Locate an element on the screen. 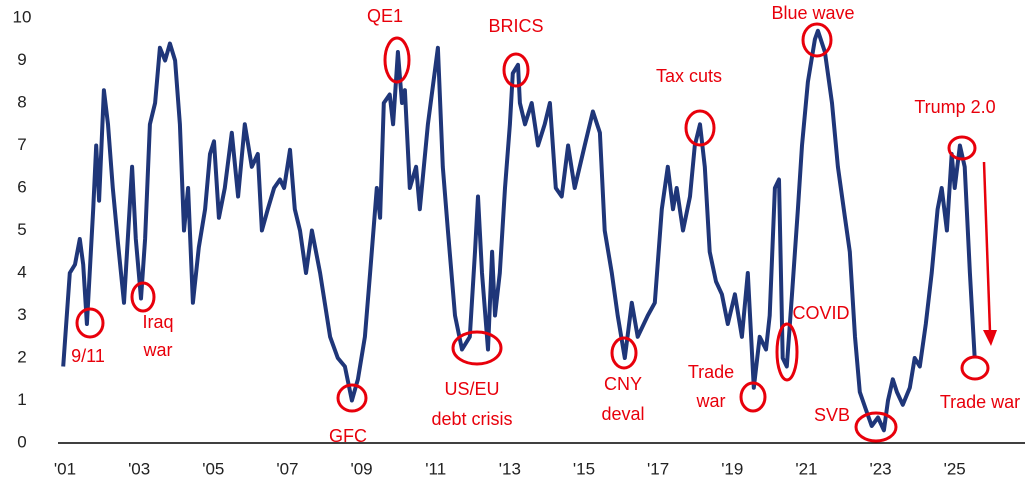 The width and height of the screenshot is (1035, 494). x-tick-label: '09 is located at coordinates (361, 468).